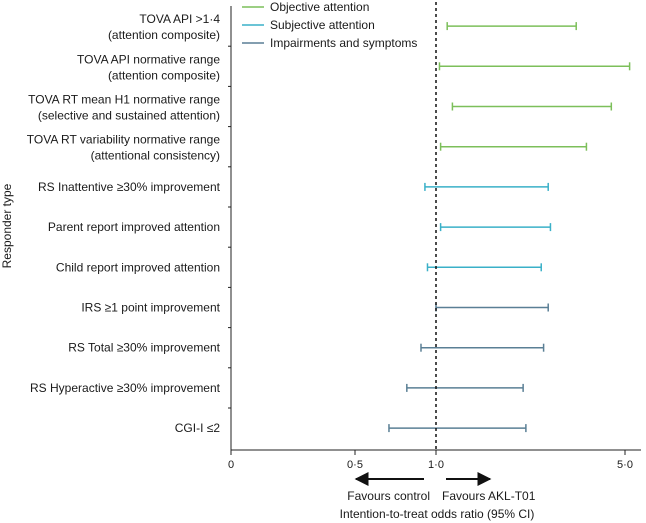  What do you see at coordinates (355, 465) in the screenshot?
I see `x-tick-label: 0·5` at bounding box center [355, 465].